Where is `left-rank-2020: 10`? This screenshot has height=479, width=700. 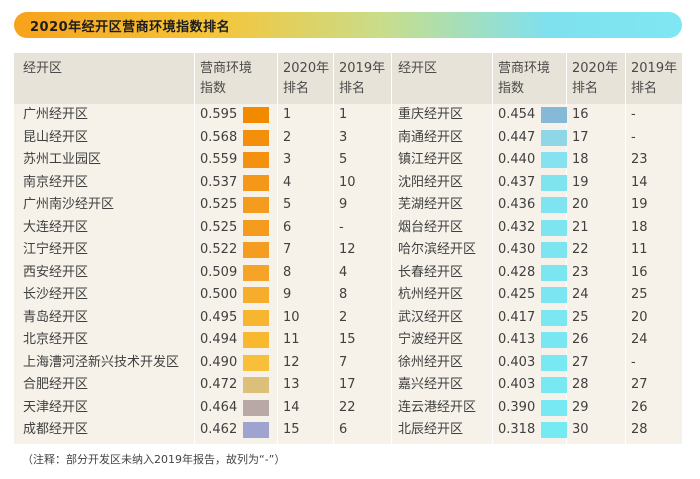 left-rank-2020: 10 is located at coordinates (291, 317).